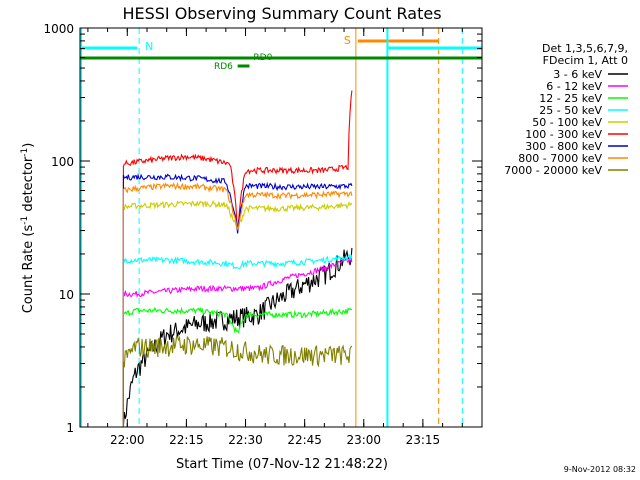  I want to click on x-tick-label: 23:00, so click(363, 440).